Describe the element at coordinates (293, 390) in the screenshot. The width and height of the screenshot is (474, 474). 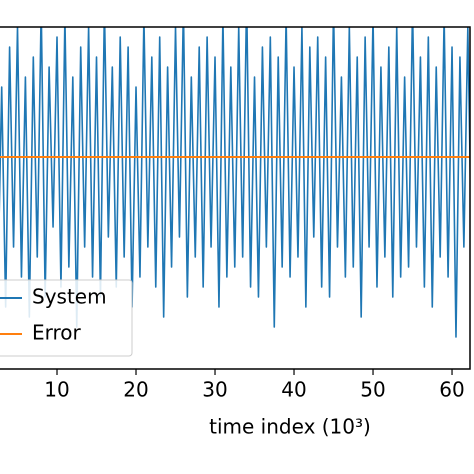
I see `x-tick-label: 40` at that location.